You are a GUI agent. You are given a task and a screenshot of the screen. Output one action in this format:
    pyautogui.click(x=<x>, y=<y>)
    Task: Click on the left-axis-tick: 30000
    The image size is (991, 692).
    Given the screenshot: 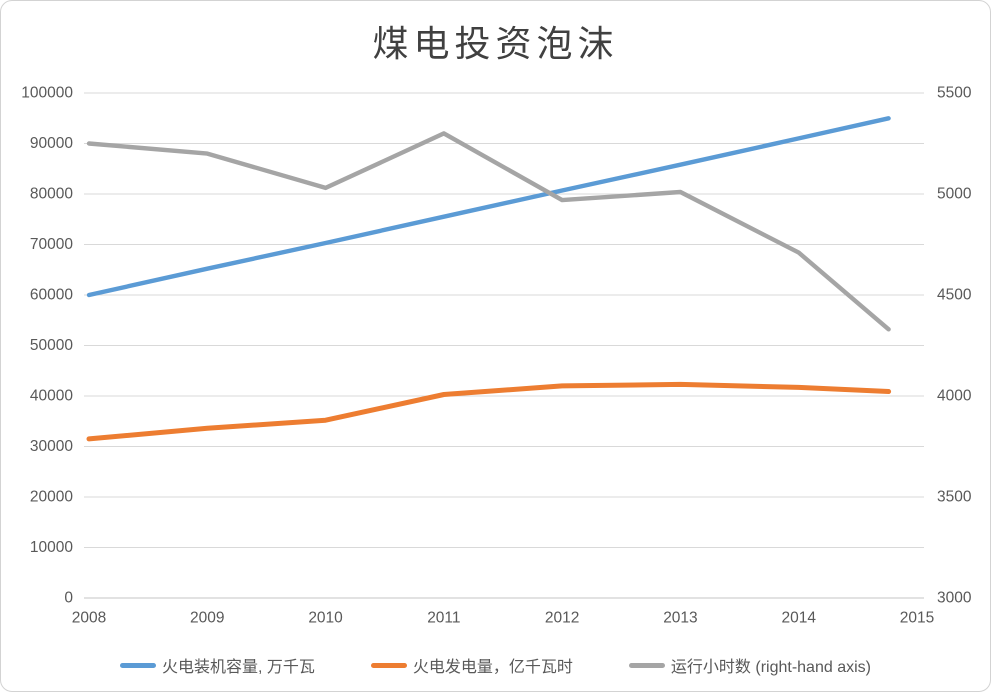 What is the action you would take?
    pyautogui.click(x=51, y=446)
    